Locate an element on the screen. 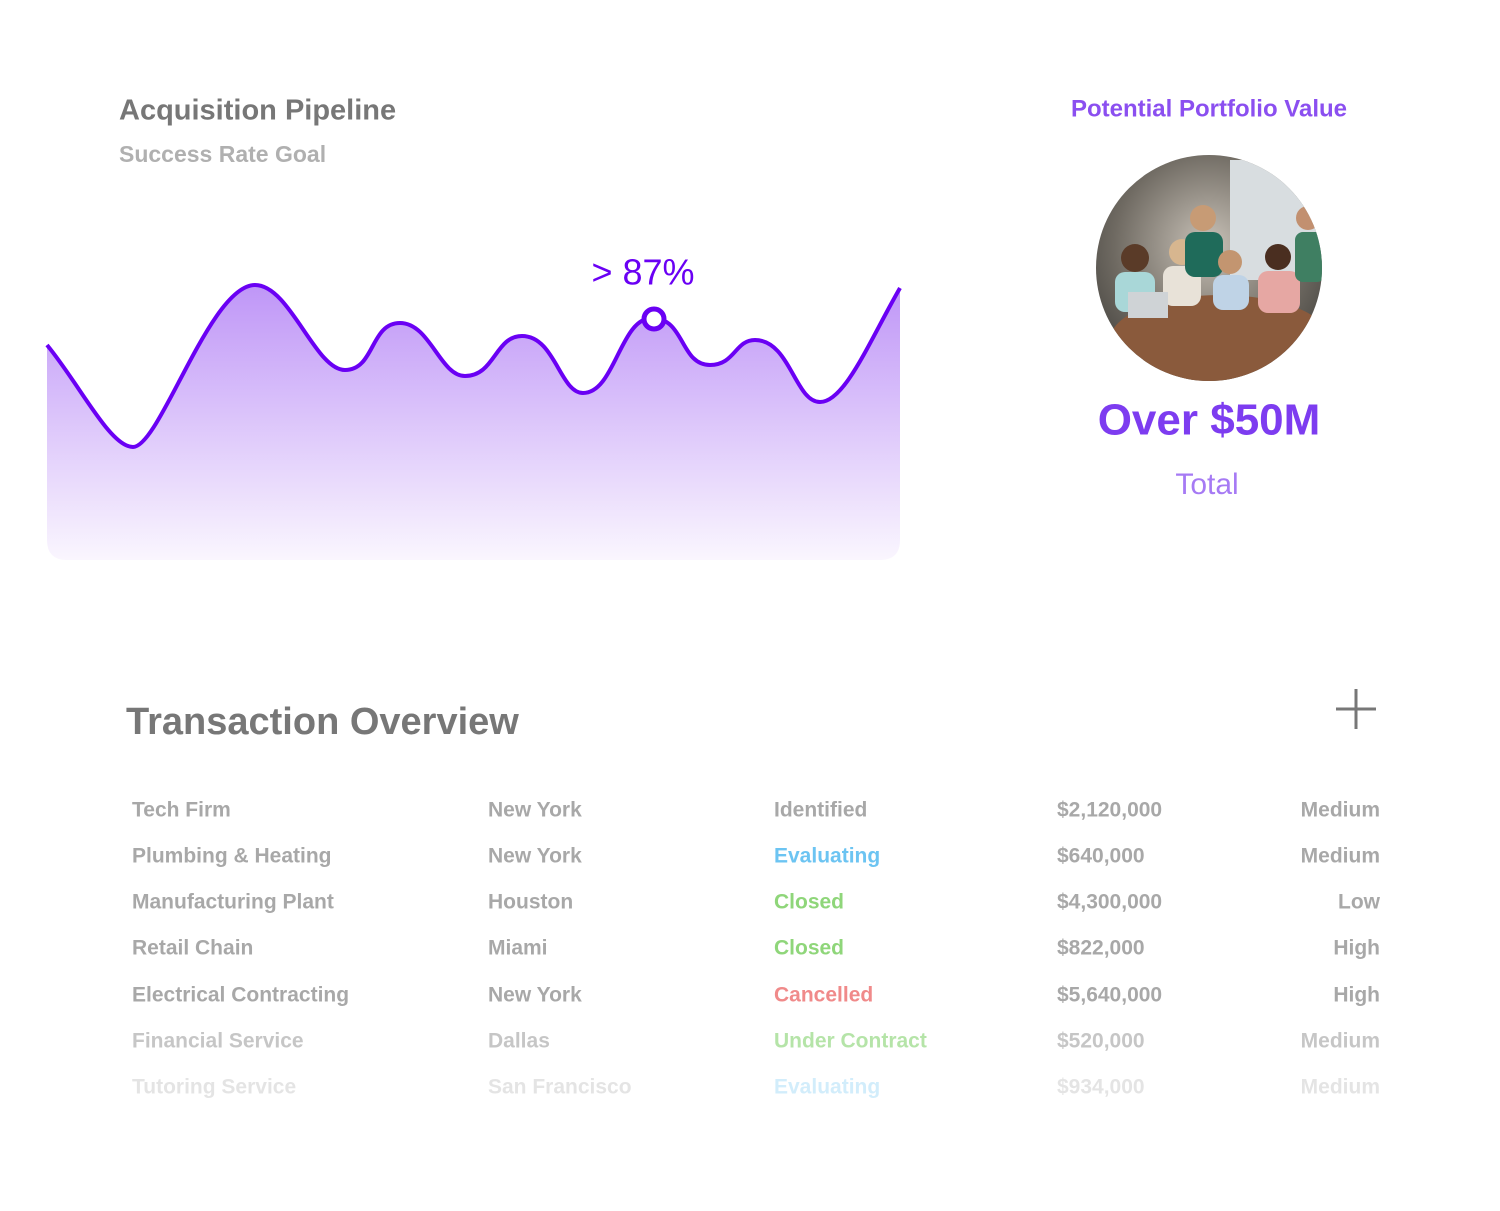 This screenshot has height=1211, width=1500. city: San Francisco is located at coordinates (560, 1087).